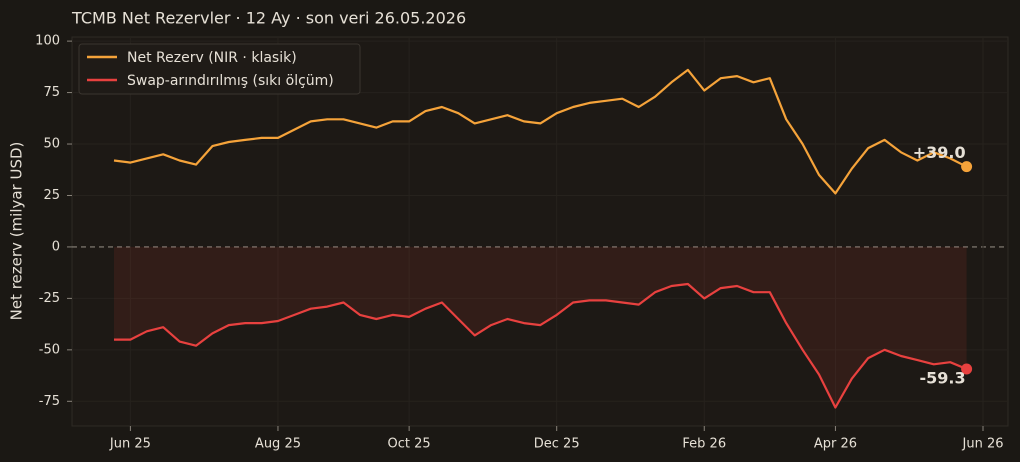  What do you see at coordinates (942, 377) in the screenshot?
I see `value-label: -59.3` at bounding box center [942, 377].